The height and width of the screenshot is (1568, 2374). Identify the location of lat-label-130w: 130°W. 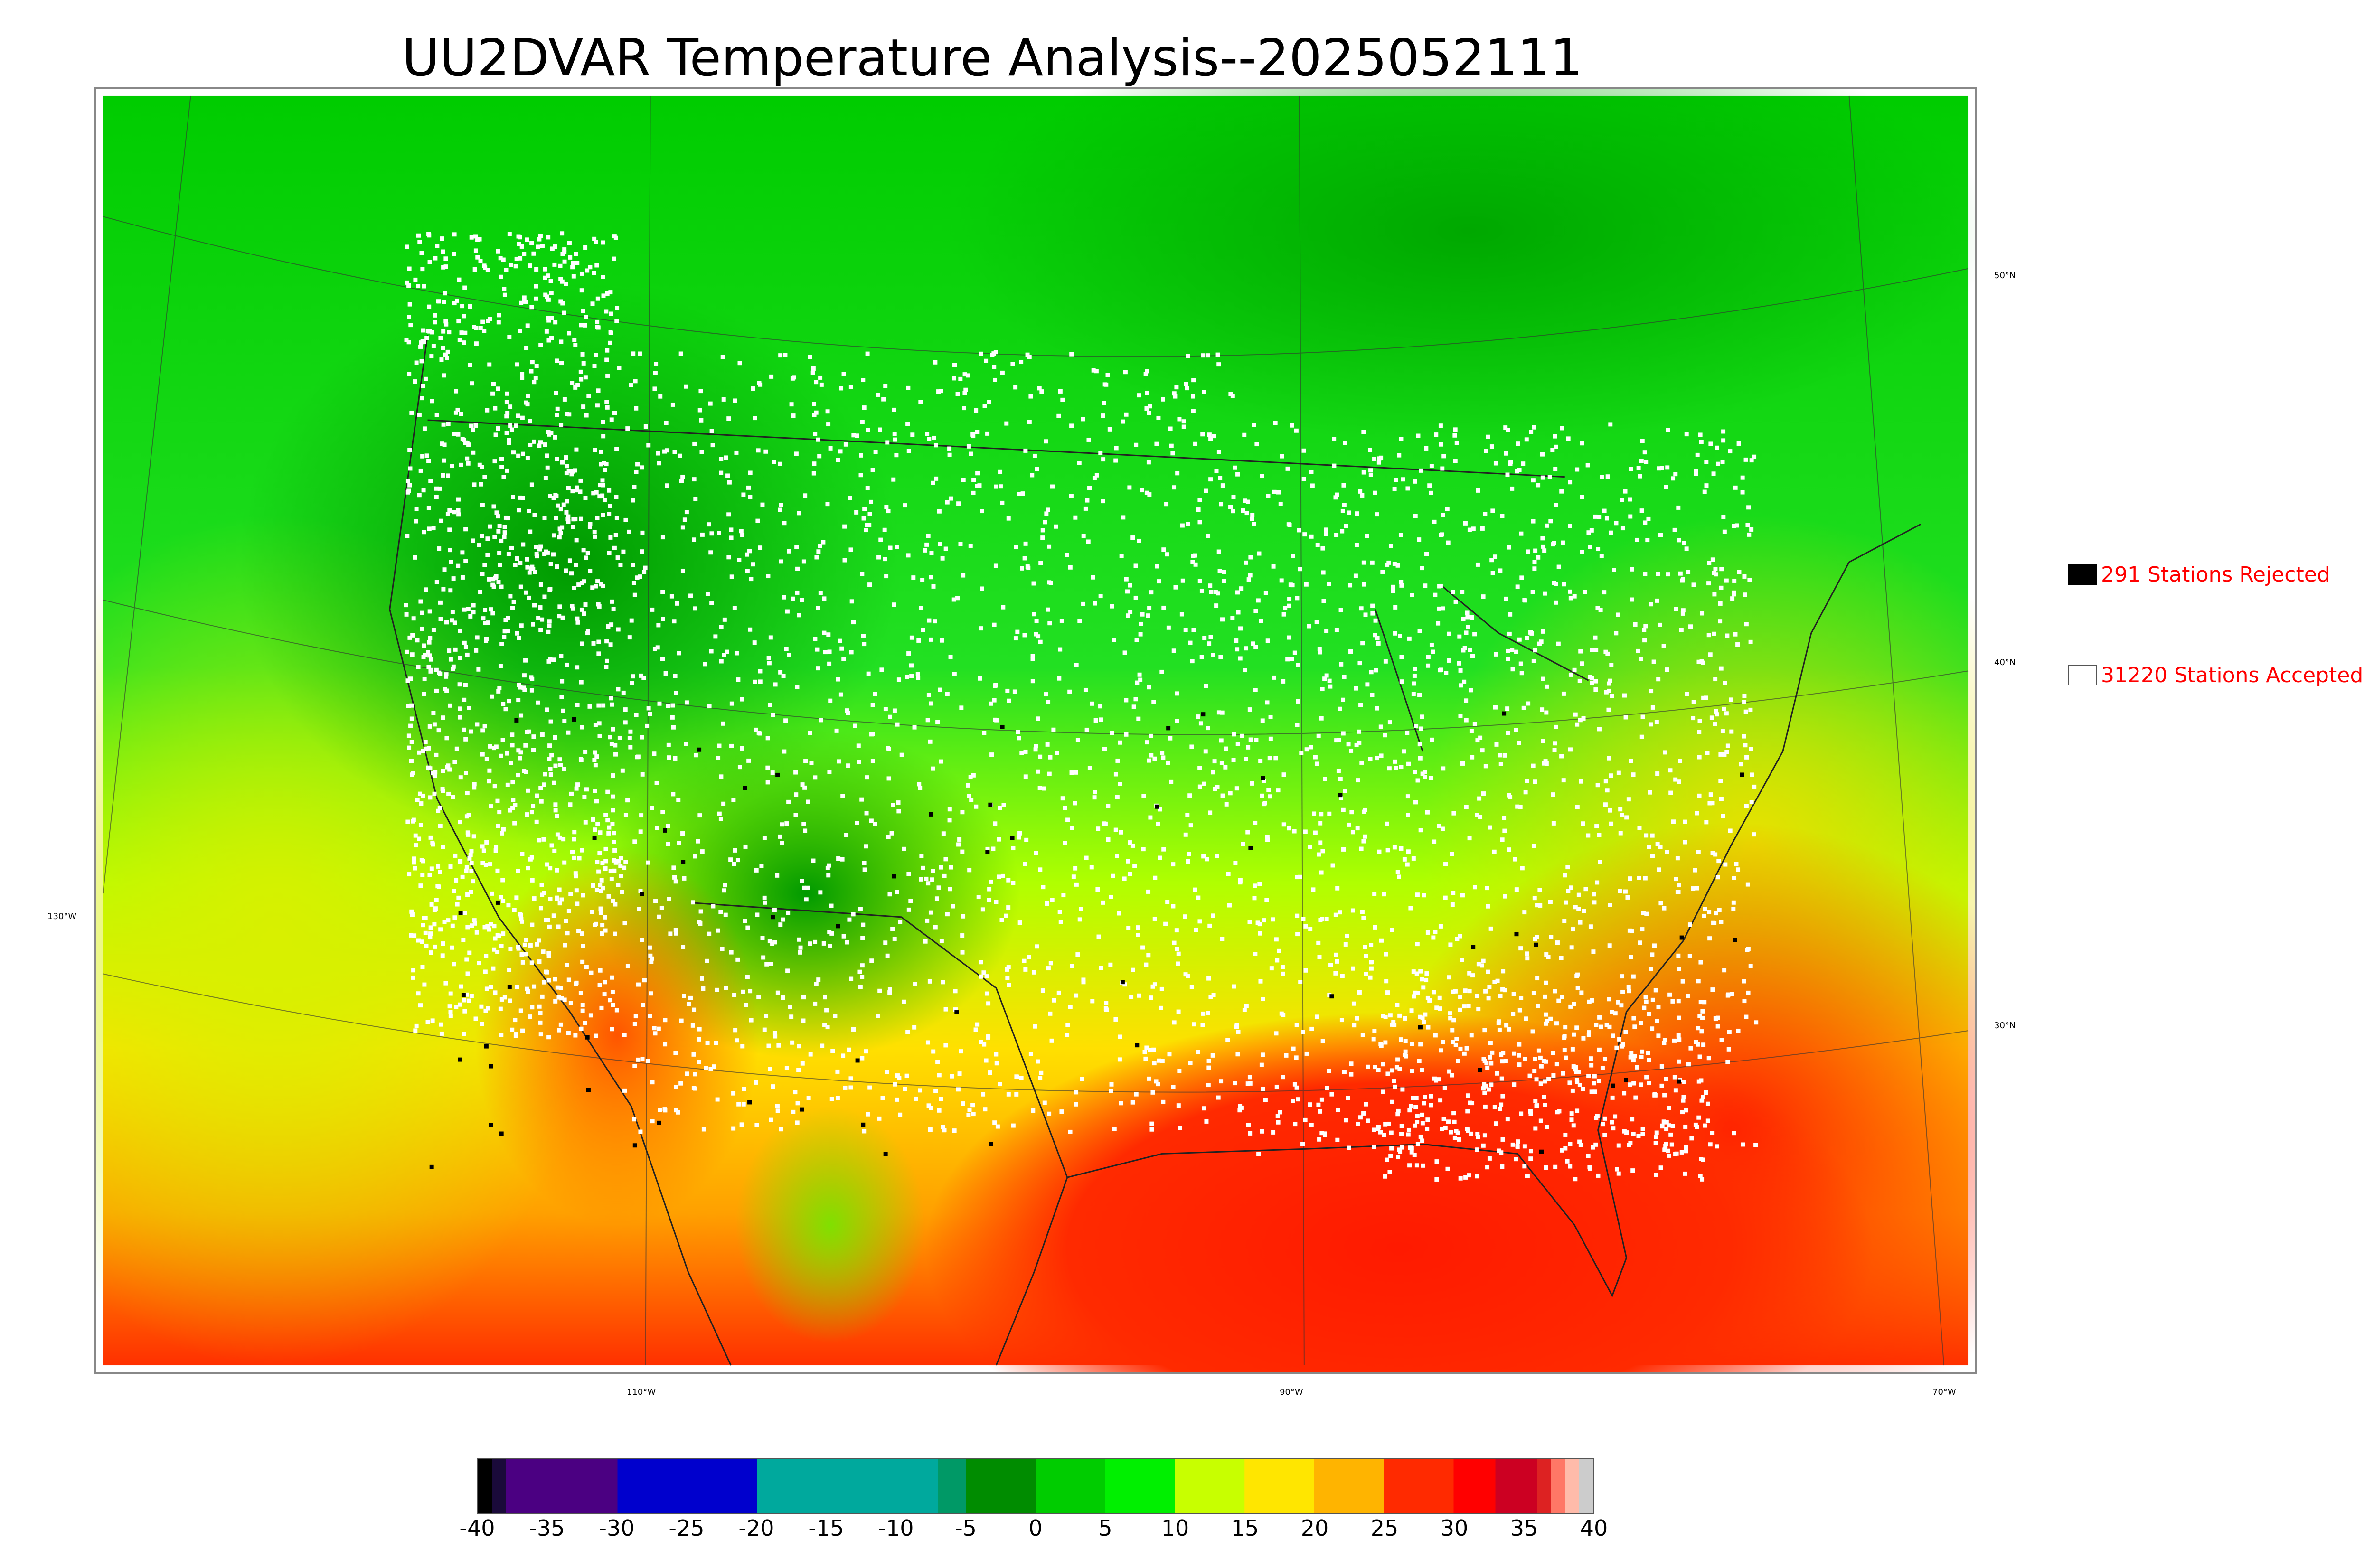
(62, 916).